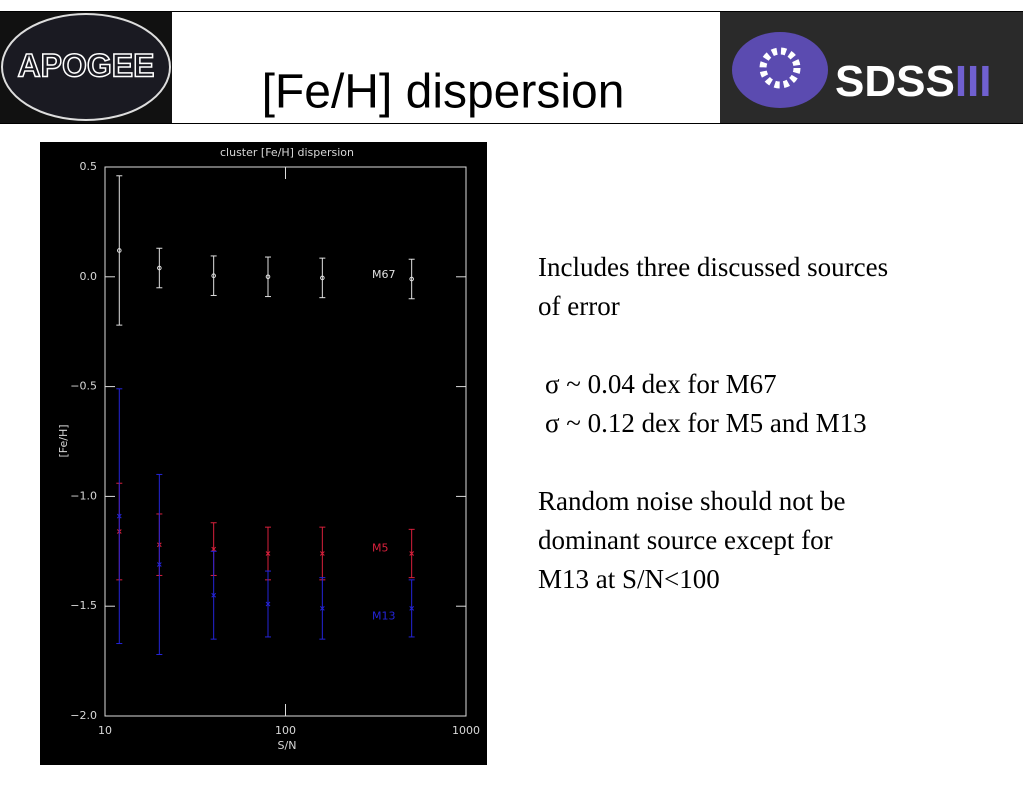  Describe the element at coordinates (661, 384) in the screenshot. I see `body-text: σ ~ 0.04 dex for M67` at that location.